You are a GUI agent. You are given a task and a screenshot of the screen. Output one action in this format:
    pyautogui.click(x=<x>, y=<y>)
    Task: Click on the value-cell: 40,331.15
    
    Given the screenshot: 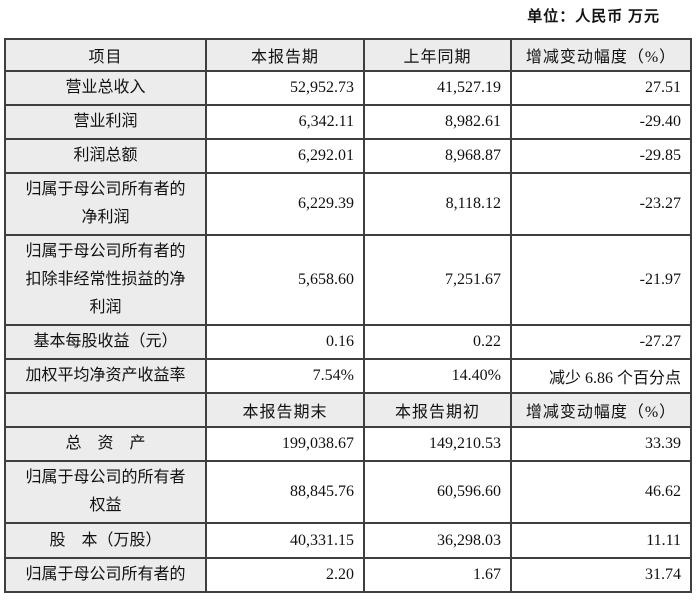 What is the action you would take?
    pyautogui.click(x=285, y=540)
    